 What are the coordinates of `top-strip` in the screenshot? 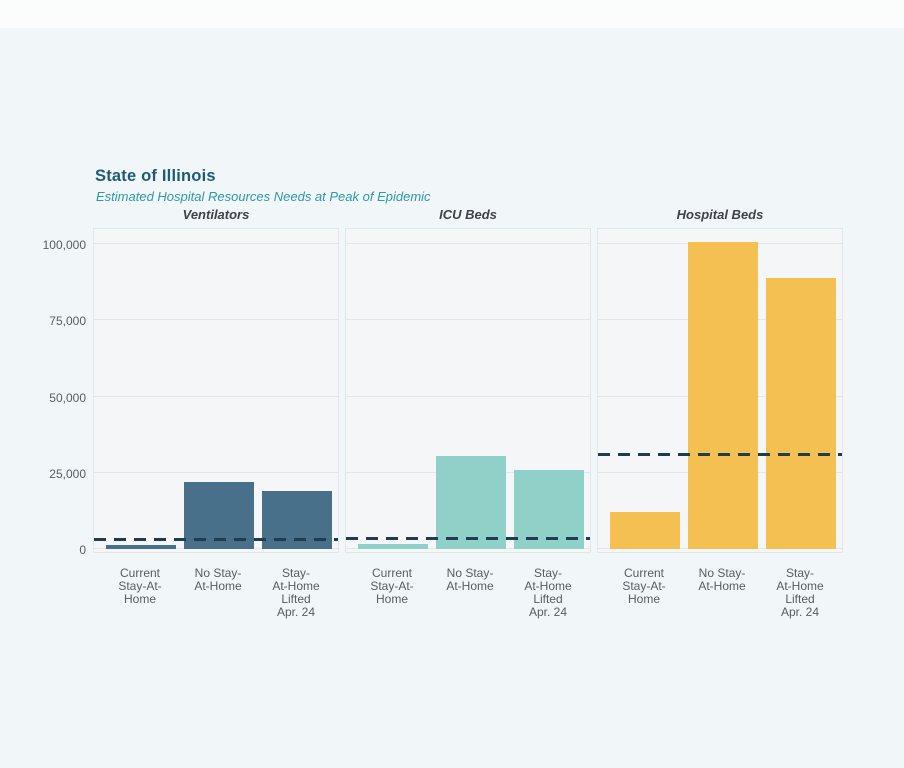 It's located at (452, 14).